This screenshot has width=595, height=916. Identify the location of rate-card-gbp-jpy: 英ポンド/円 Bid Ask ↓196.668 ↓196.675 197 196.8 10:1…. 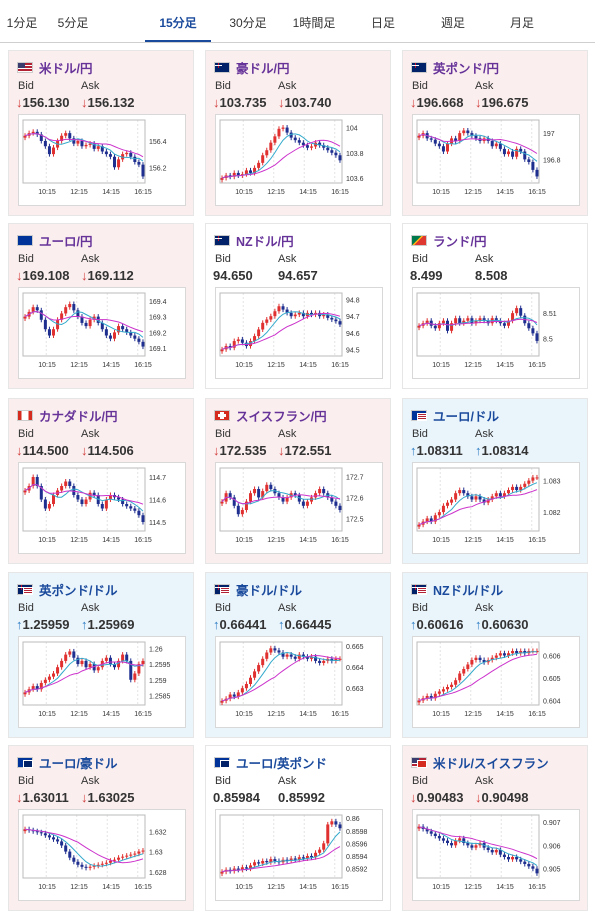
(495, 133).